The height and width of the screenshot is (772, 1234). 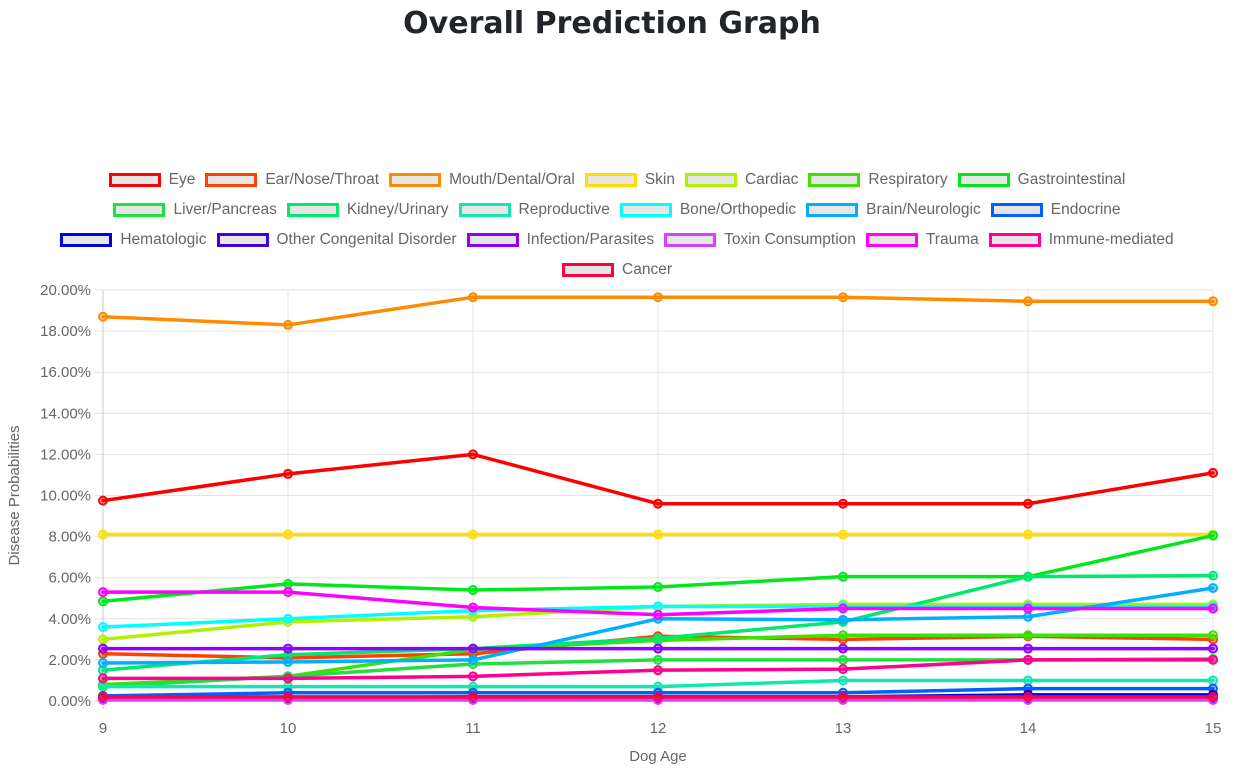 I want to click on legend-item-brain-neurologic: Brain/Neurologic, so click(x=893, y=210).